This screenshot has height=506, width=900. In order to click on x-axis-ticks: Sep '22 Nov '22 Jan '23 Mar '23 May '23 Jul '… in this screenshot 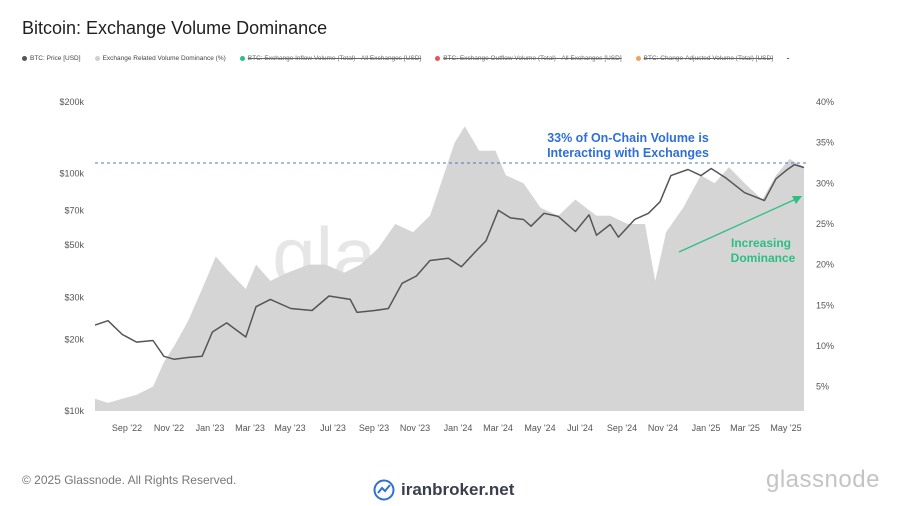, I will do `click(457, 428)`.